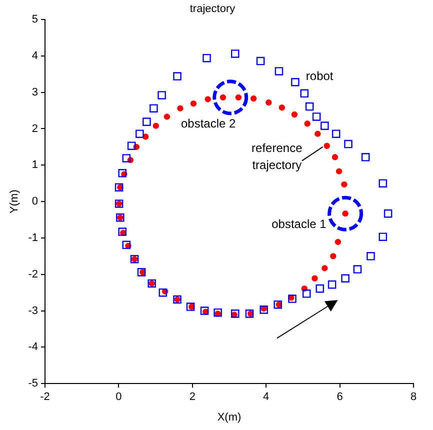 This screenshot has height=430, width=433. What do you see at coordinates (33, 238) in the screenshot?
I see `y-tick-label: -1` at bounding box center [33, 238].